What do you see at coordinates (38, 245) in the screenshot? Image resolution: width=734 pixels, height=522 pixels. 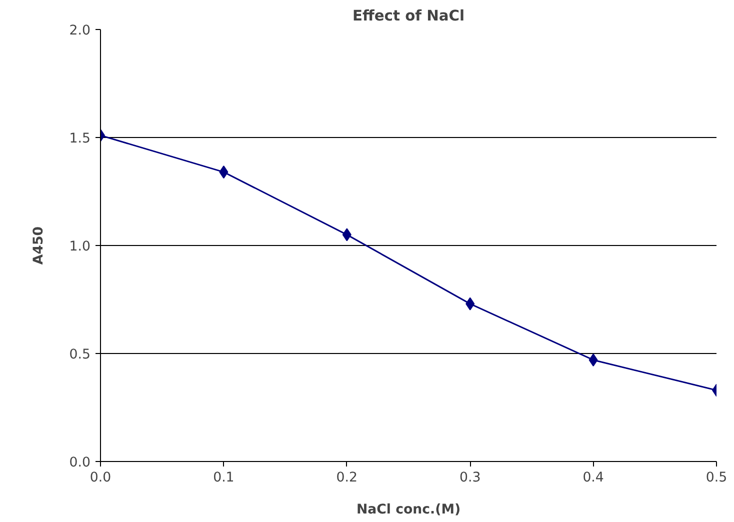 I see `y-axis-title: A450` at bounding box center [38, 245].